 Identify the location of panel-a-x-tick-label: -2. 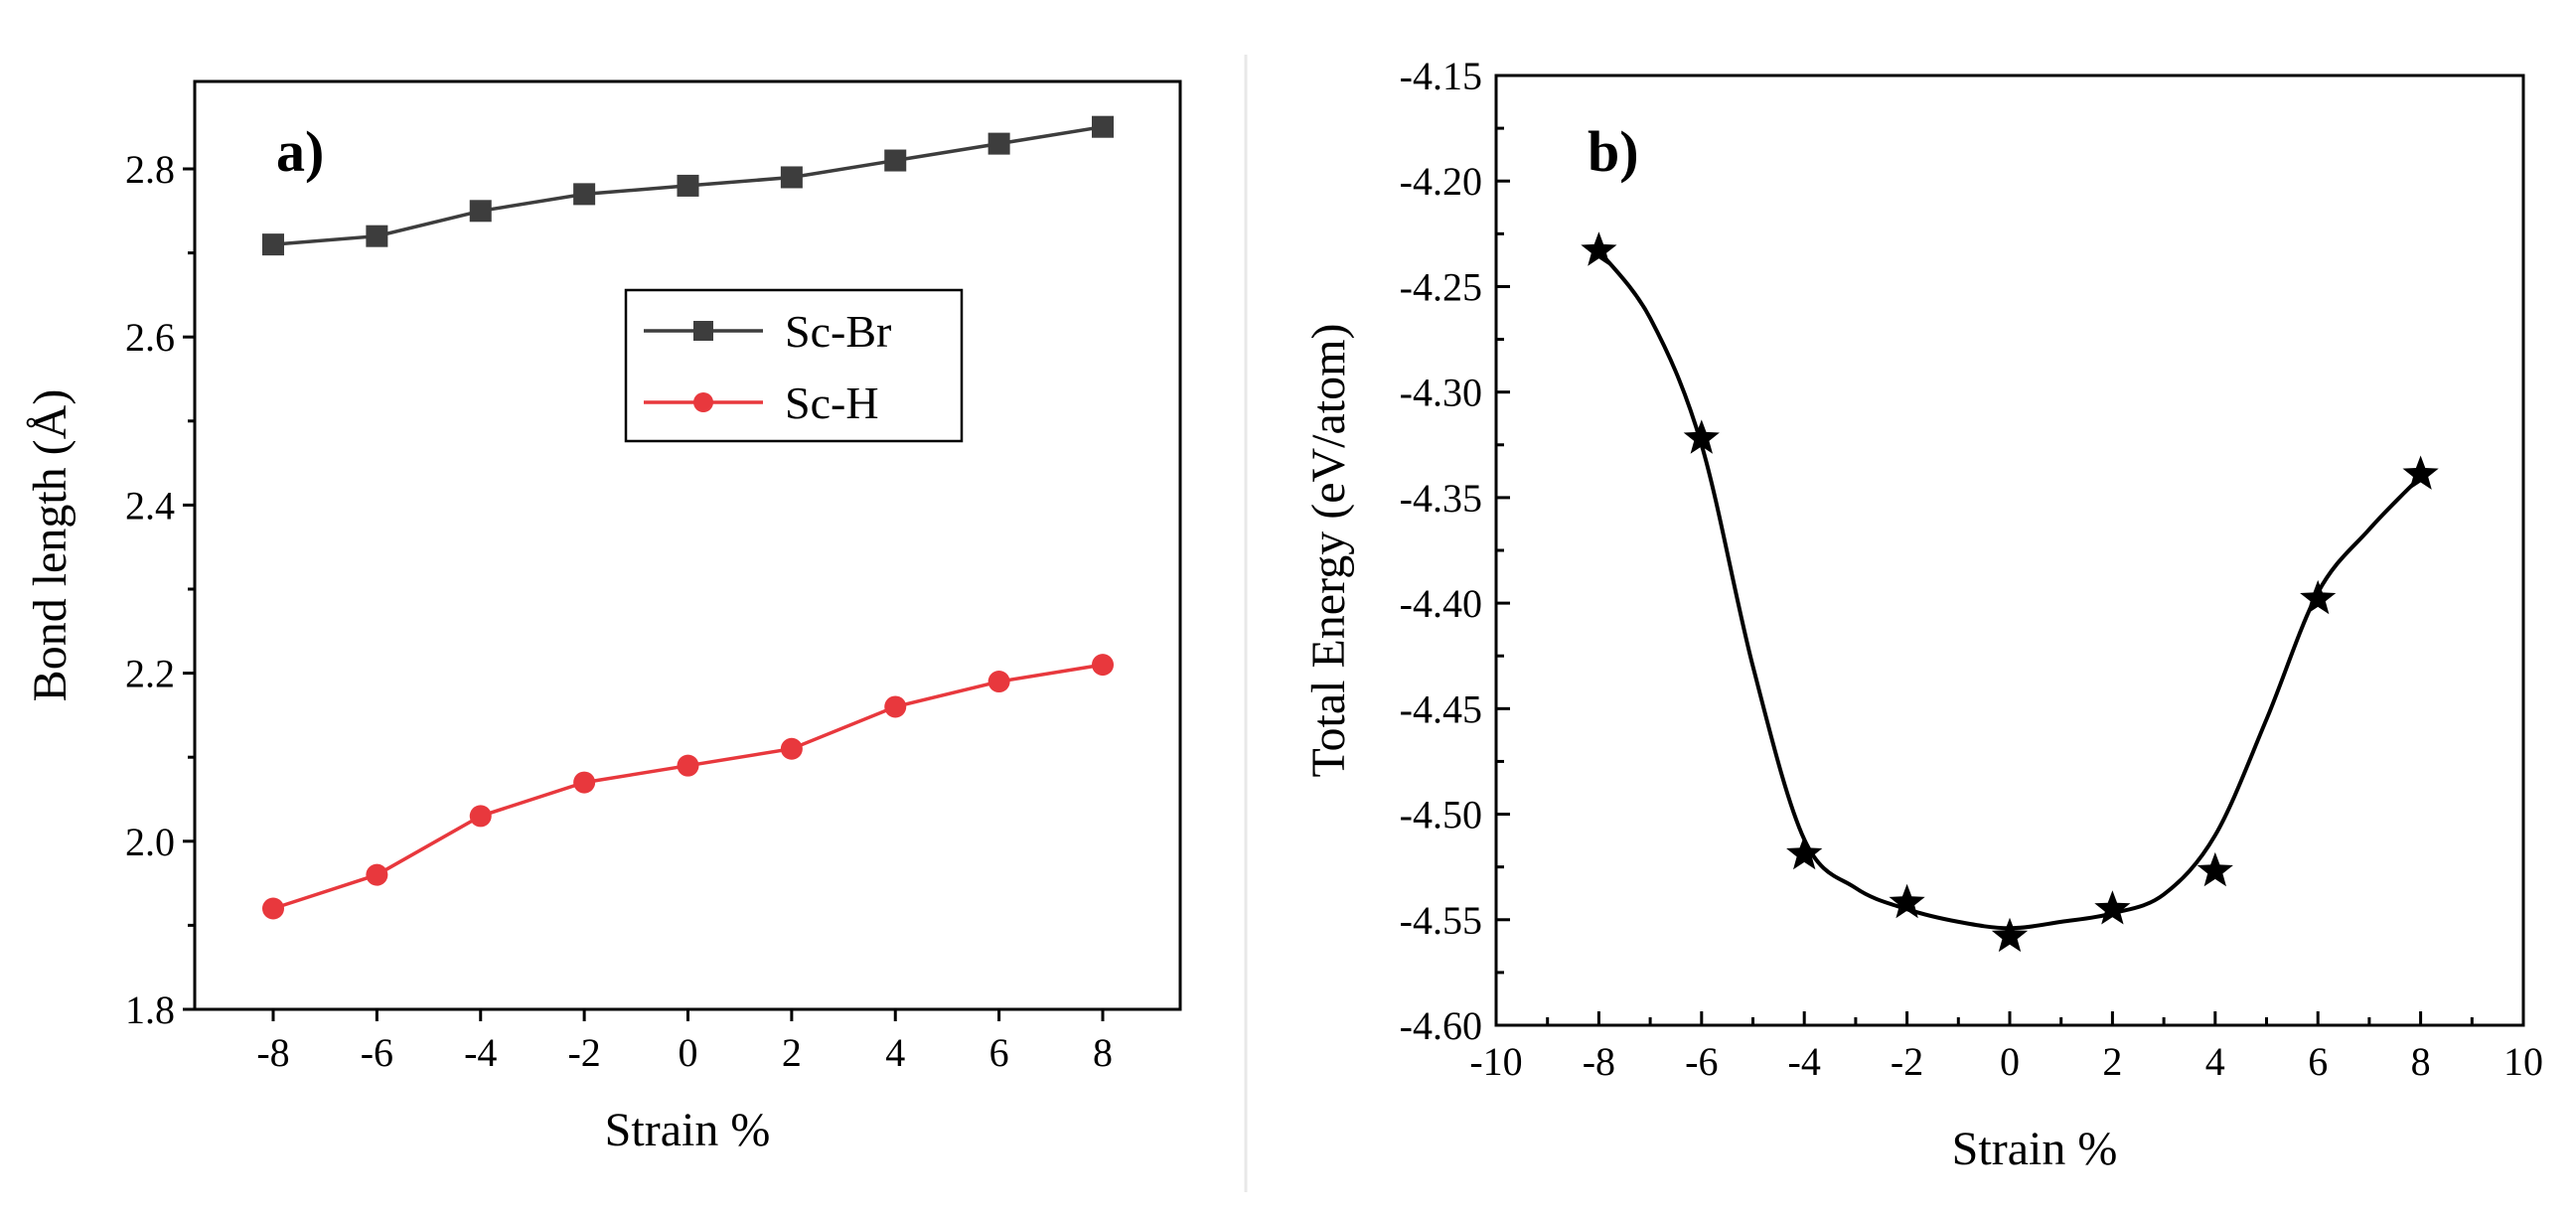
(583, 1053).